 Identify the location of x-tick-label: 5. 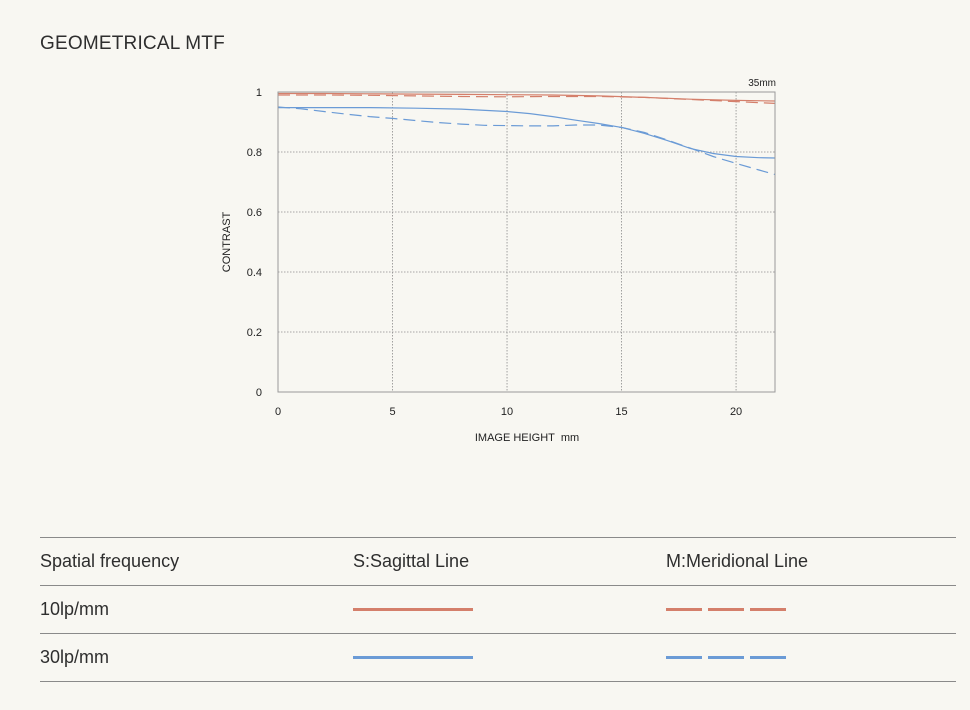
(392, 412).